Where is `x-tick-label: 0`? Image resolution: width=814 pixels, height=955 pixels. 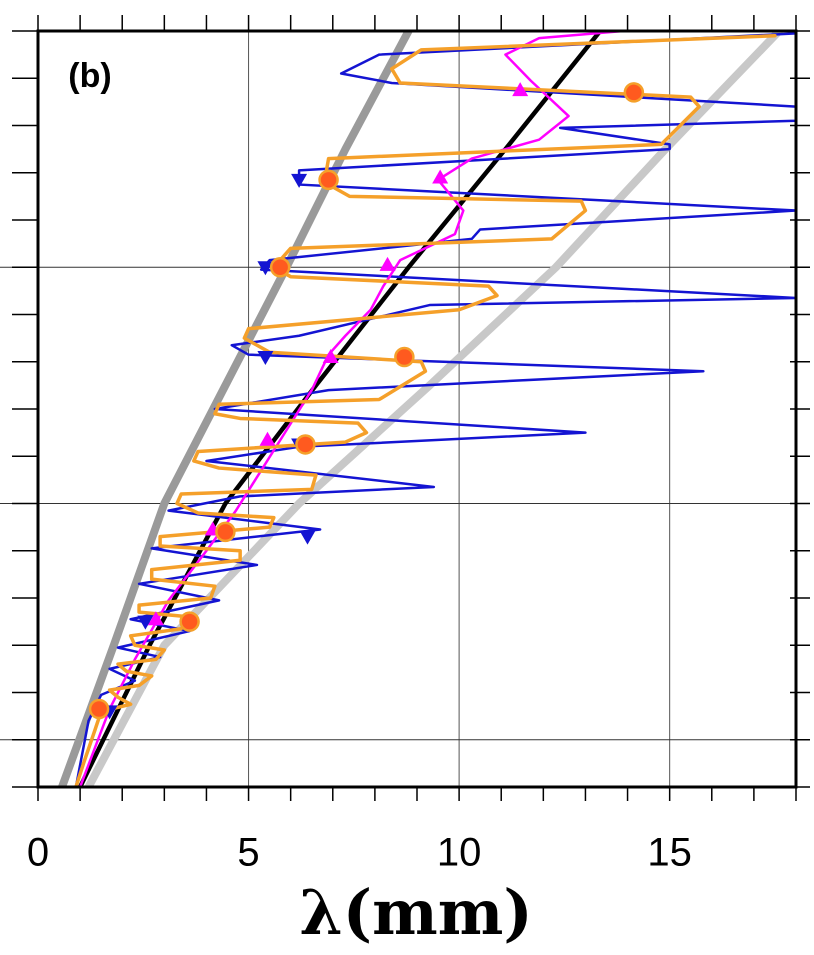
x-tick-label: 0 is located at coordinates (38, 853).